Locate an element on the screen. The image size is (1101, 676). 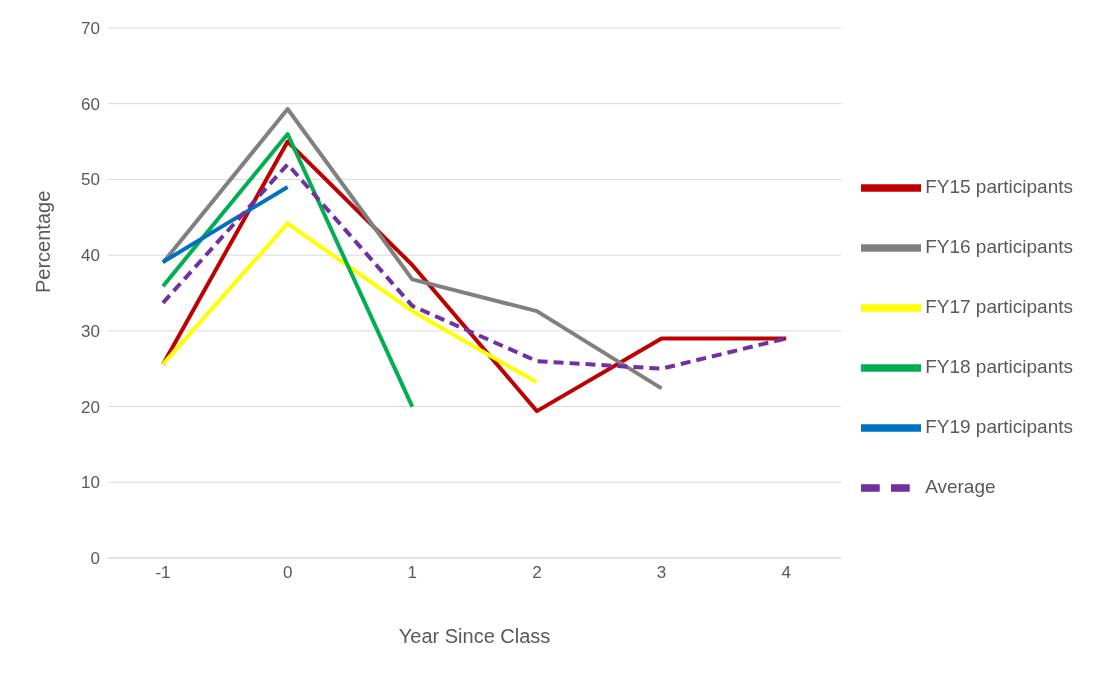
y-tick-label: 30 is located at coordinates (90, 331).